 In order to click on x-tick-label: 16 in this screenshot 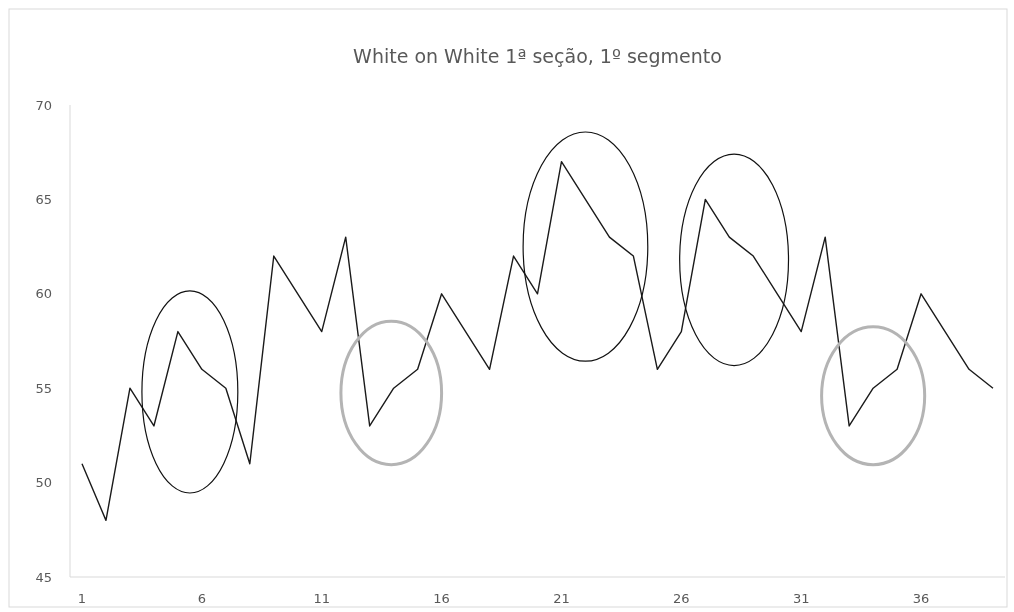, I will do `click(441, 598)`.